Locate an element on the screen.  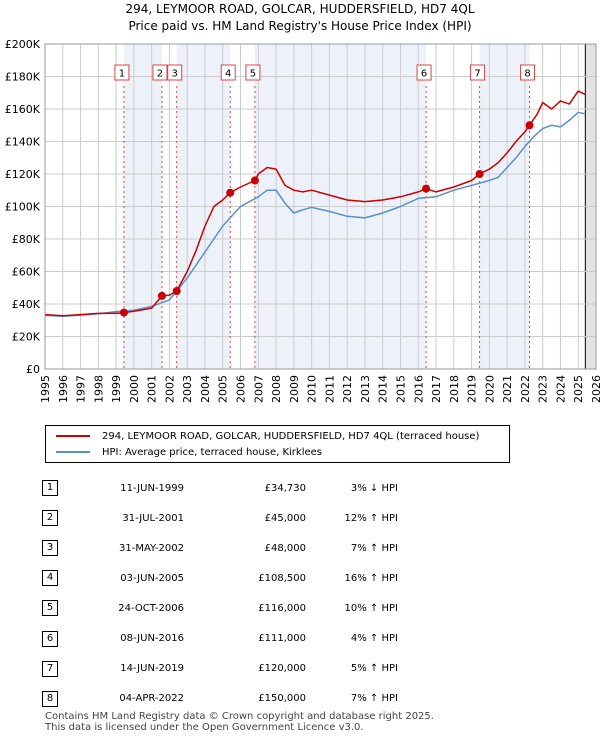
transaction-row: 7 14-JUN-2019 £120,000 5% ↑ HPI is located at coordinates (220, 669).